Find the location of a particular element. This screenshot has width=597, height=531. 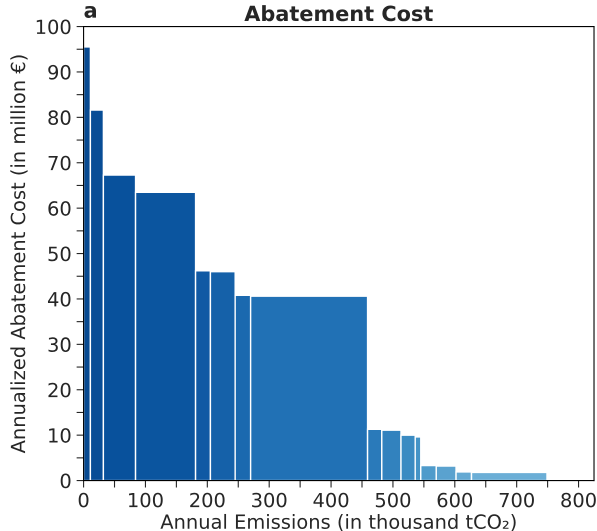

y-tick-label: 70 is located at coordinates (59, 163).